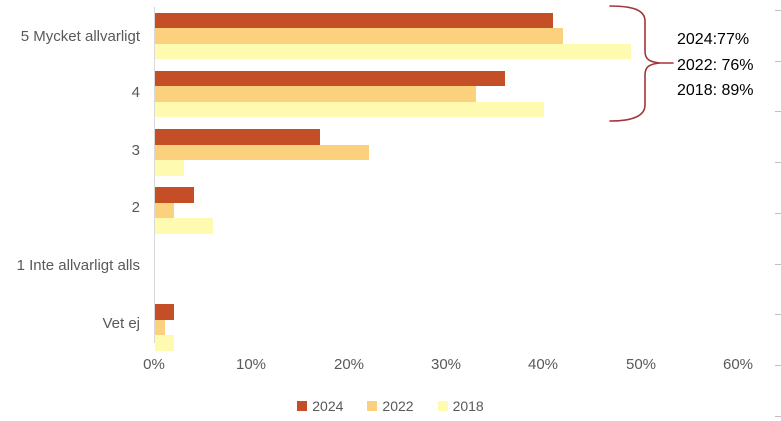 Image resolution: width=781 pixels, height=421 pixels. Describe the element at coordinates (715, 90) in the screenshot. I see `annotation-line: 2018: 89%` at that location.